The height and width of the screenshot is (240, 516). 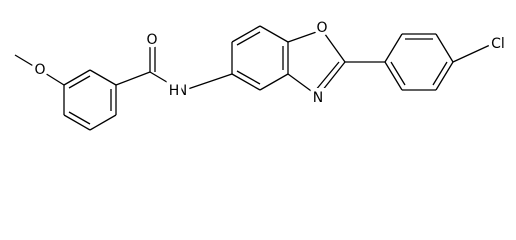 I want to click on atom-label: H, so click(x=174, y=91).